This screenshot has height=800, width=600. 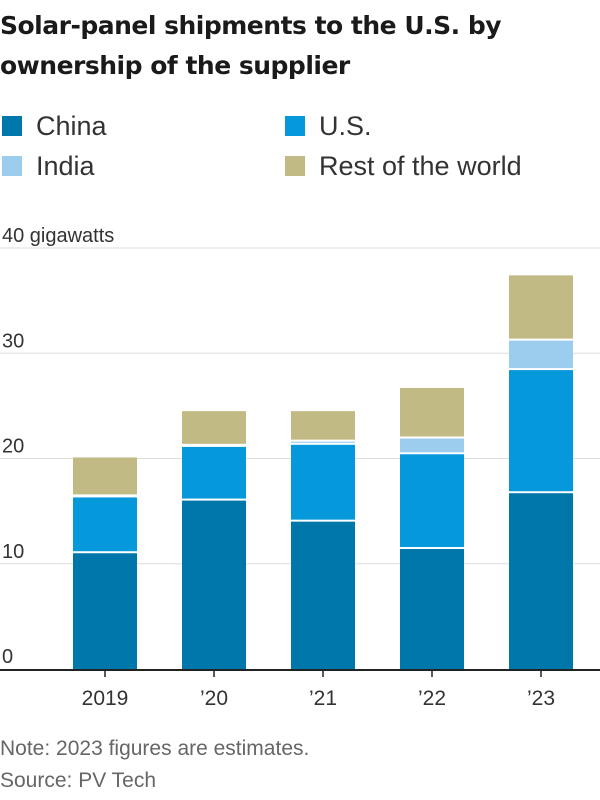 What do you see at coordinates (420, 165) in the screenshot?
I see `legend-label-rest-of-world: Rest of the world` at bounding box center [420, 165].